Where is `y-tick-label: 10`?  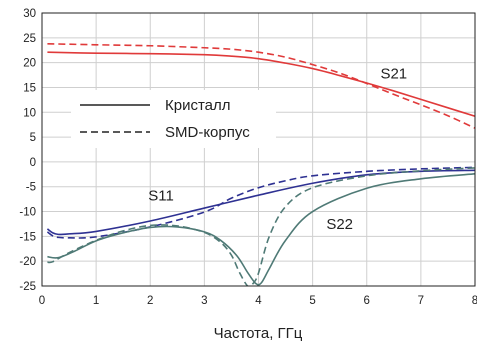 y-tick-label: 10 is located at coordinates (29, 113).